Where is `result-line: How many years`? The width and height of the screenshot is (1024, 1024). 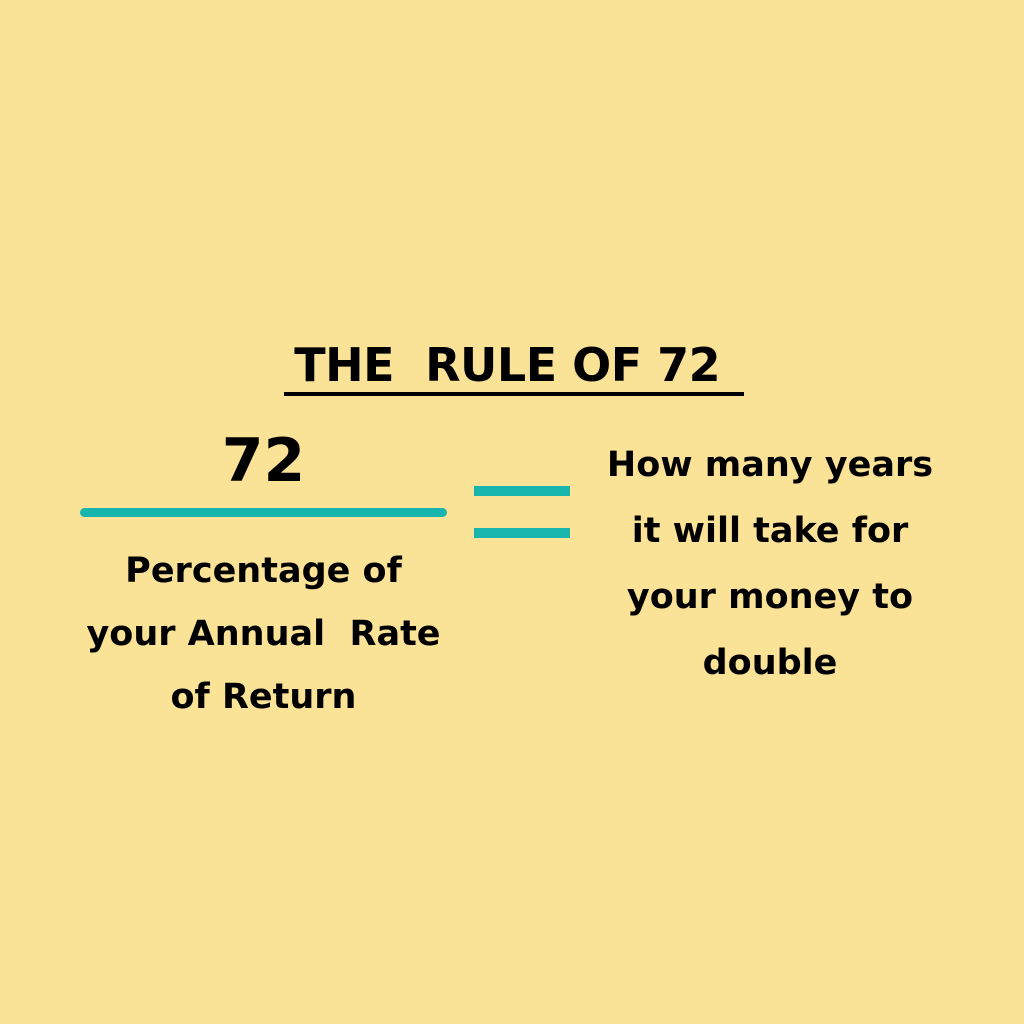
result-line: How many years is located at coordinates (770, 465).